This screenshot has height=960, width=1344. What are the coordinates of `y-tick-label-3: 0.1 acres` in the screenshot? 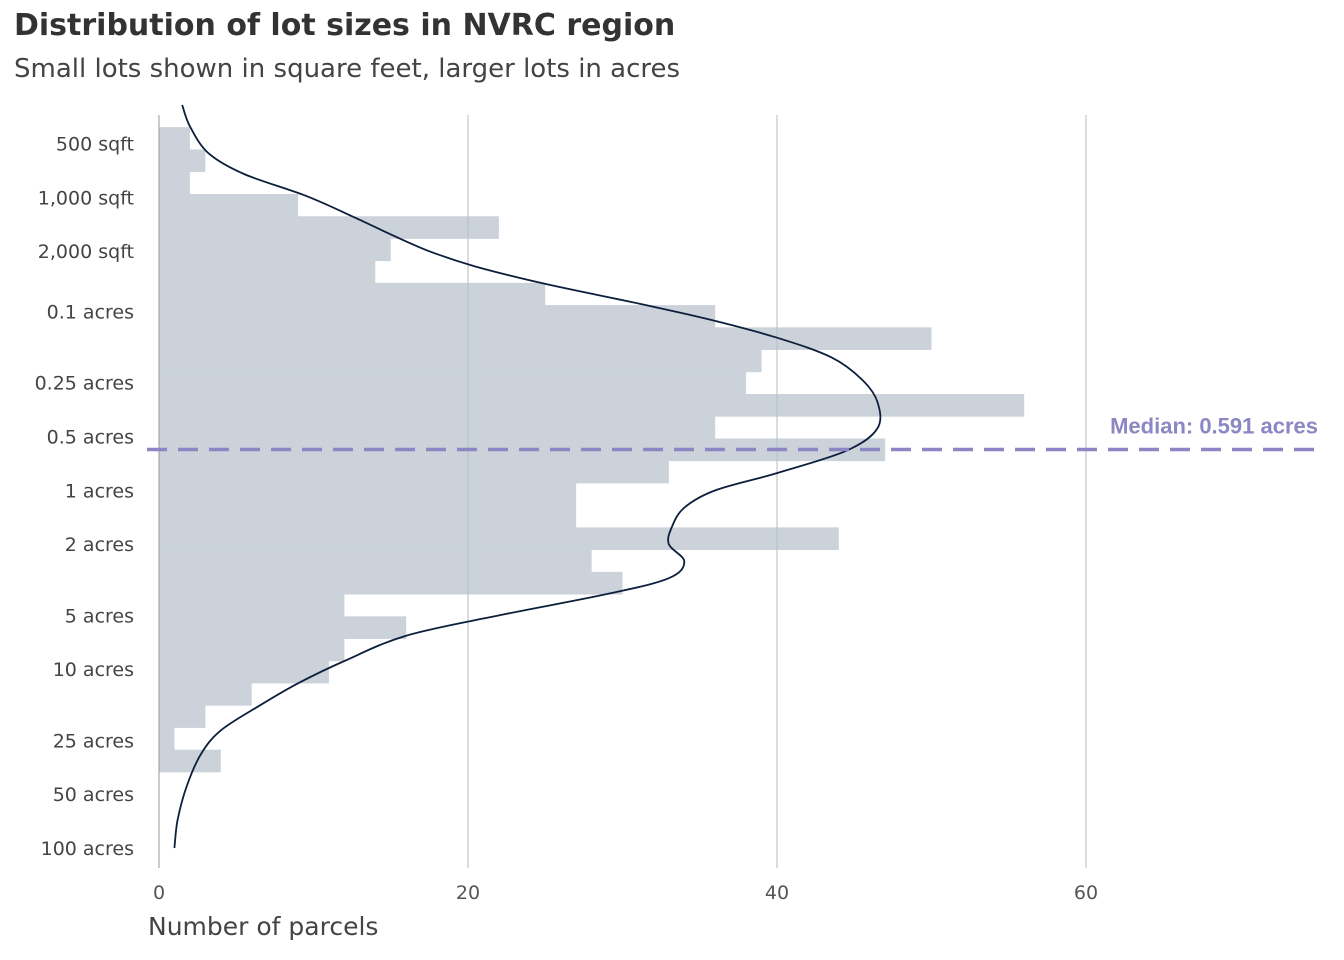 It's located at (90, 313).